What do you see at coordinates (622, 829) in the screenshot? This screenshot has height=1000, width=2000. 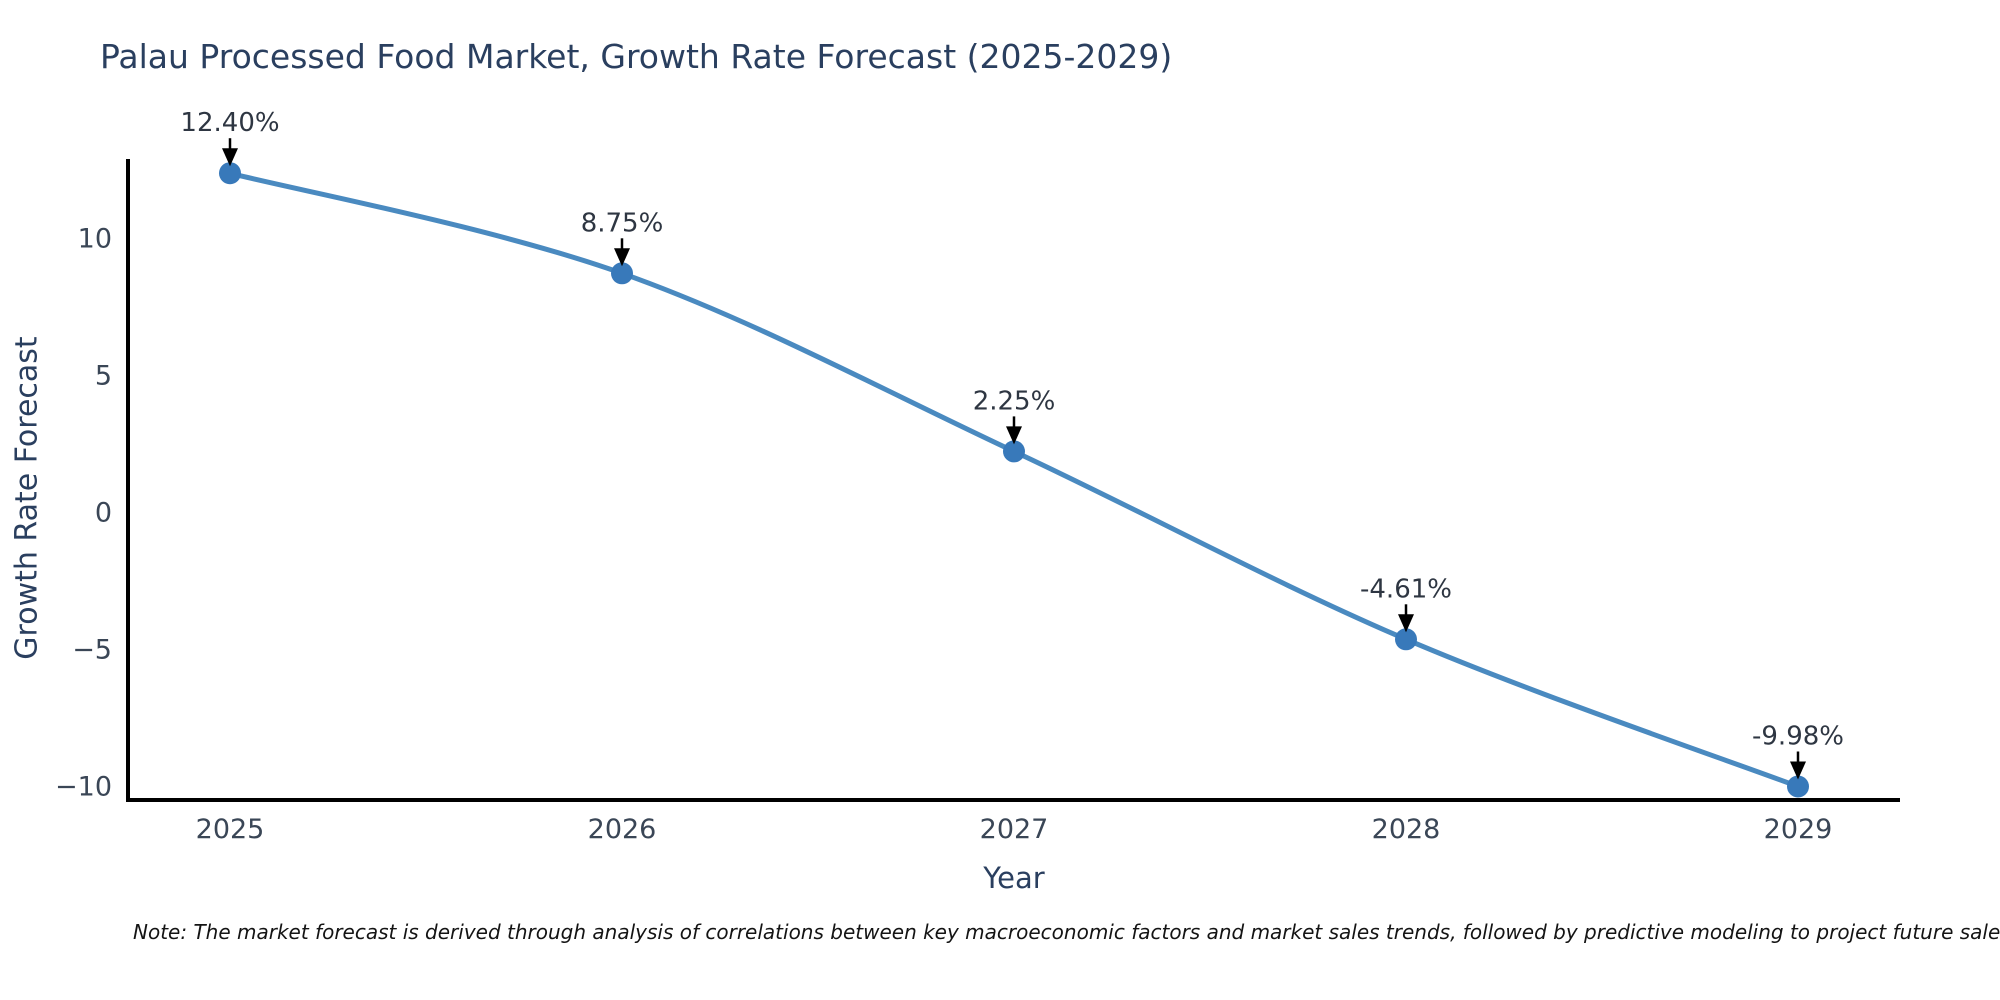 I see `x-tick-label: 2026` at bounding box center [622, 829].